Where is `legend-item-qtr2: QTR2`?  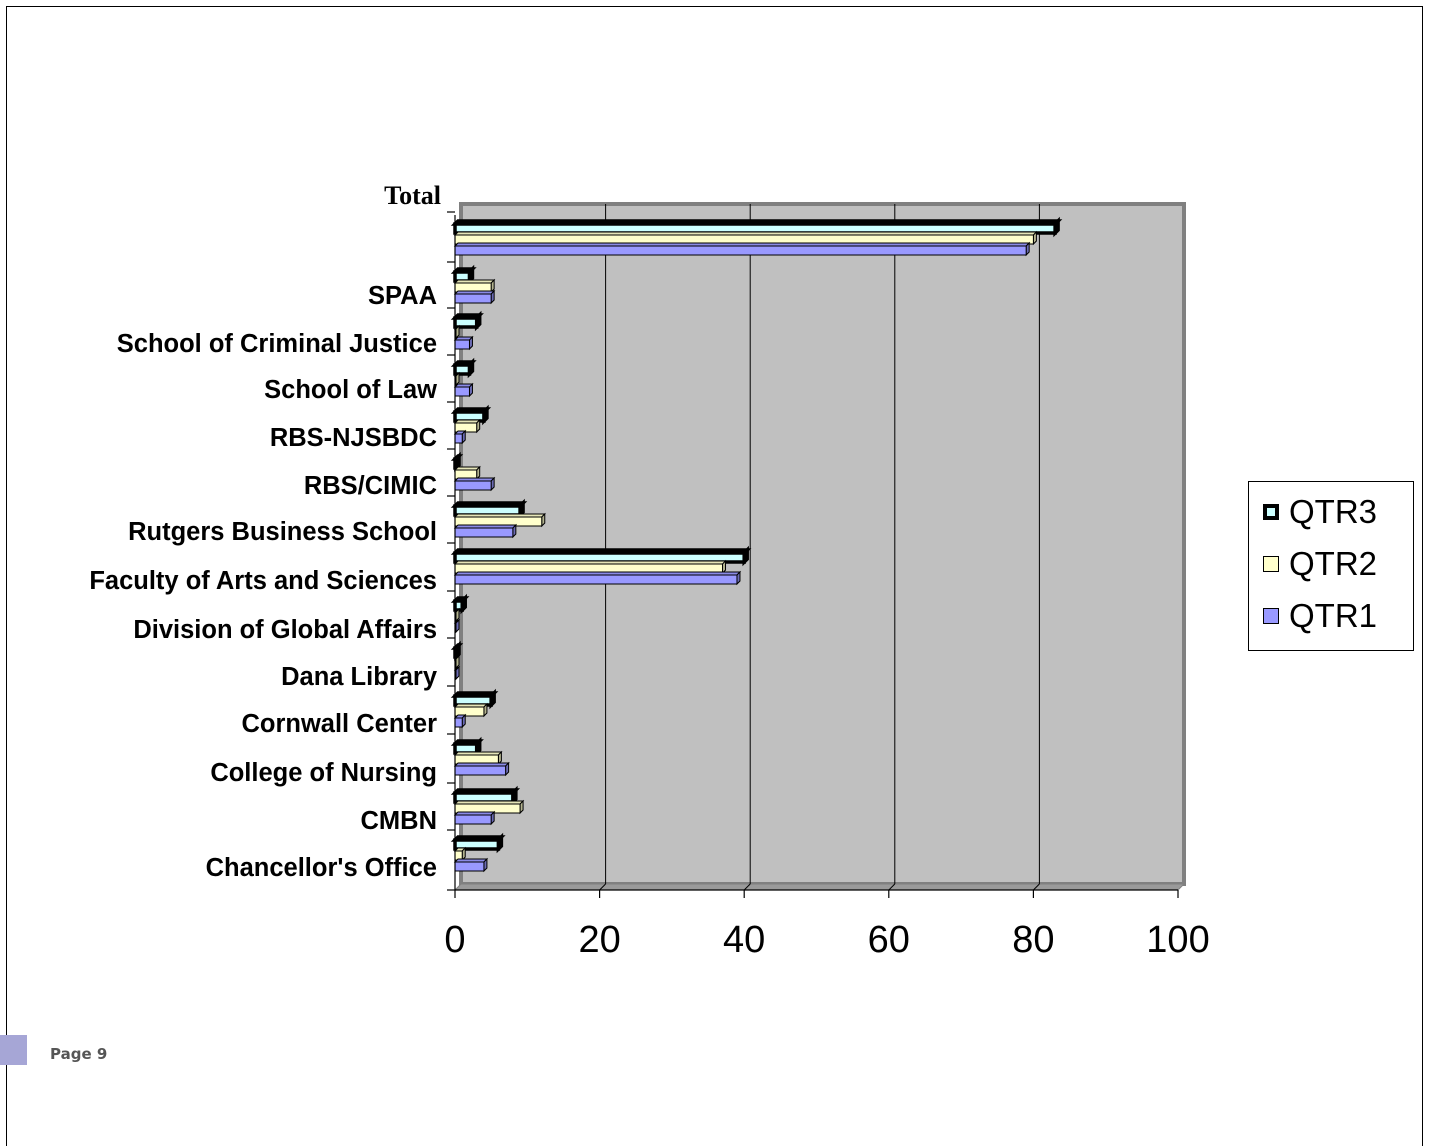
legend-item-qtr2: QTR2 is located at coordinates (1320, 564).